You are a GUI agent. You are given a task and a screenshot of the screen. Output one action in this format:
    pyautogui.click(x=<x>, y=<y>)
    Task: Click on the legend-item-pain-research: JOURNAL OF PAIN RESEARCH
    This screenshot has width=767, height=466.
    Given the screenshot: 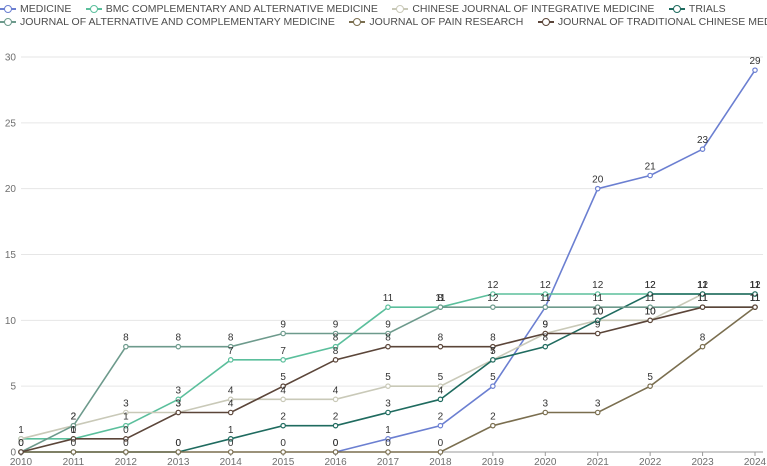 What is the action you would take?
    pyautogui.click(x=436, y=22)
    